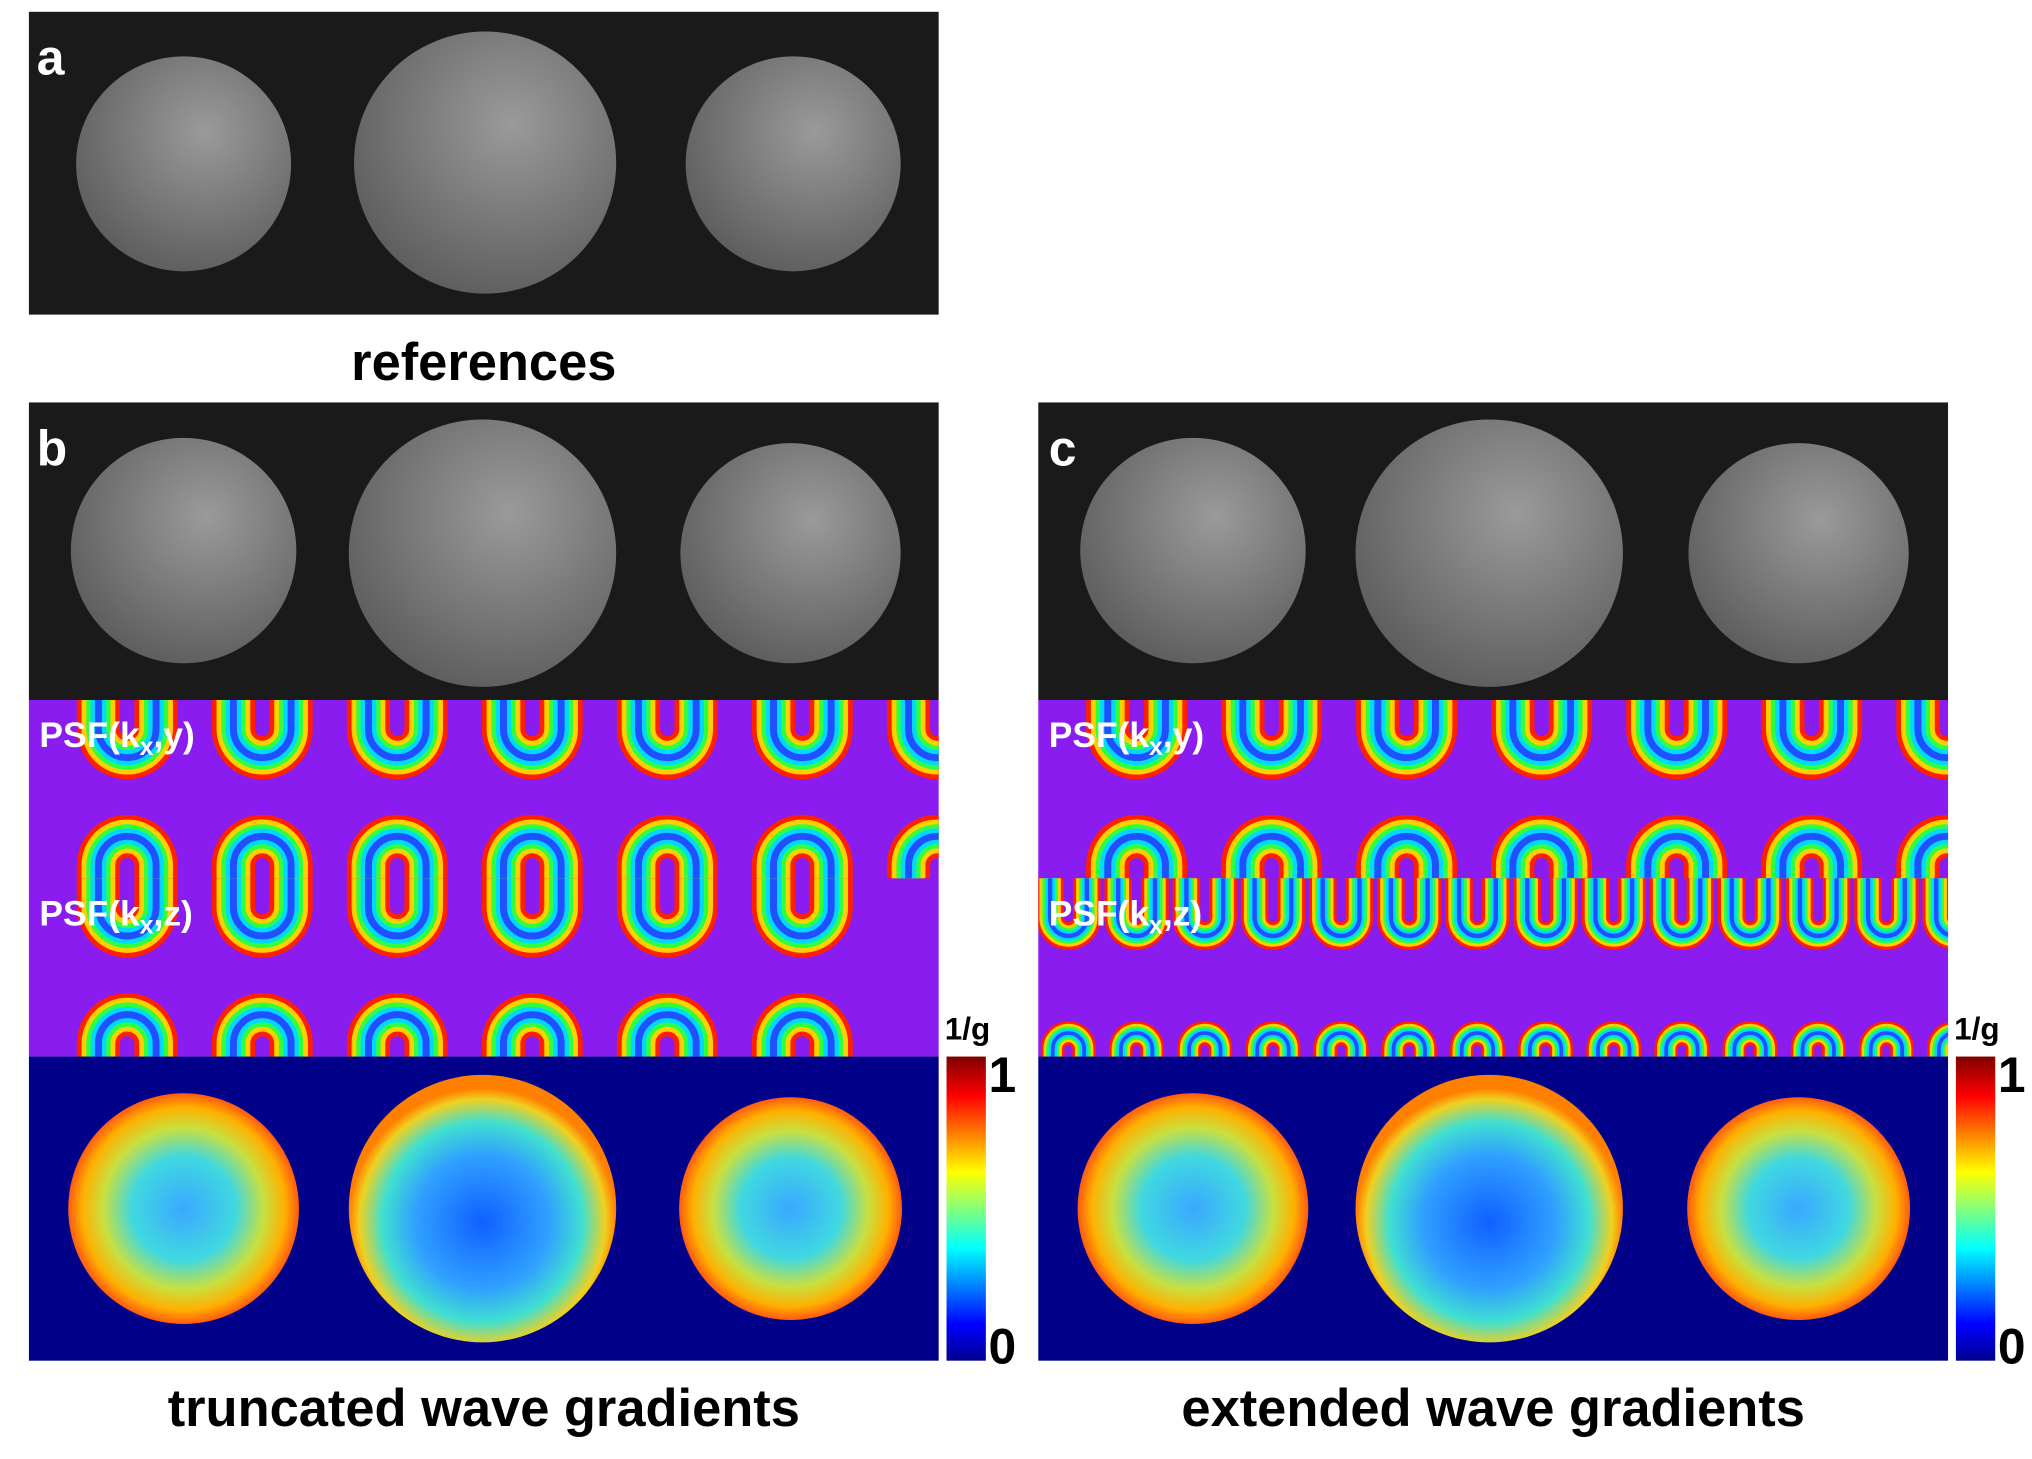  What do you see at coordinates (484, 1409) in the screenshot?
I see `caption: truncated wave gradients` at bounding box center [484, 1409].